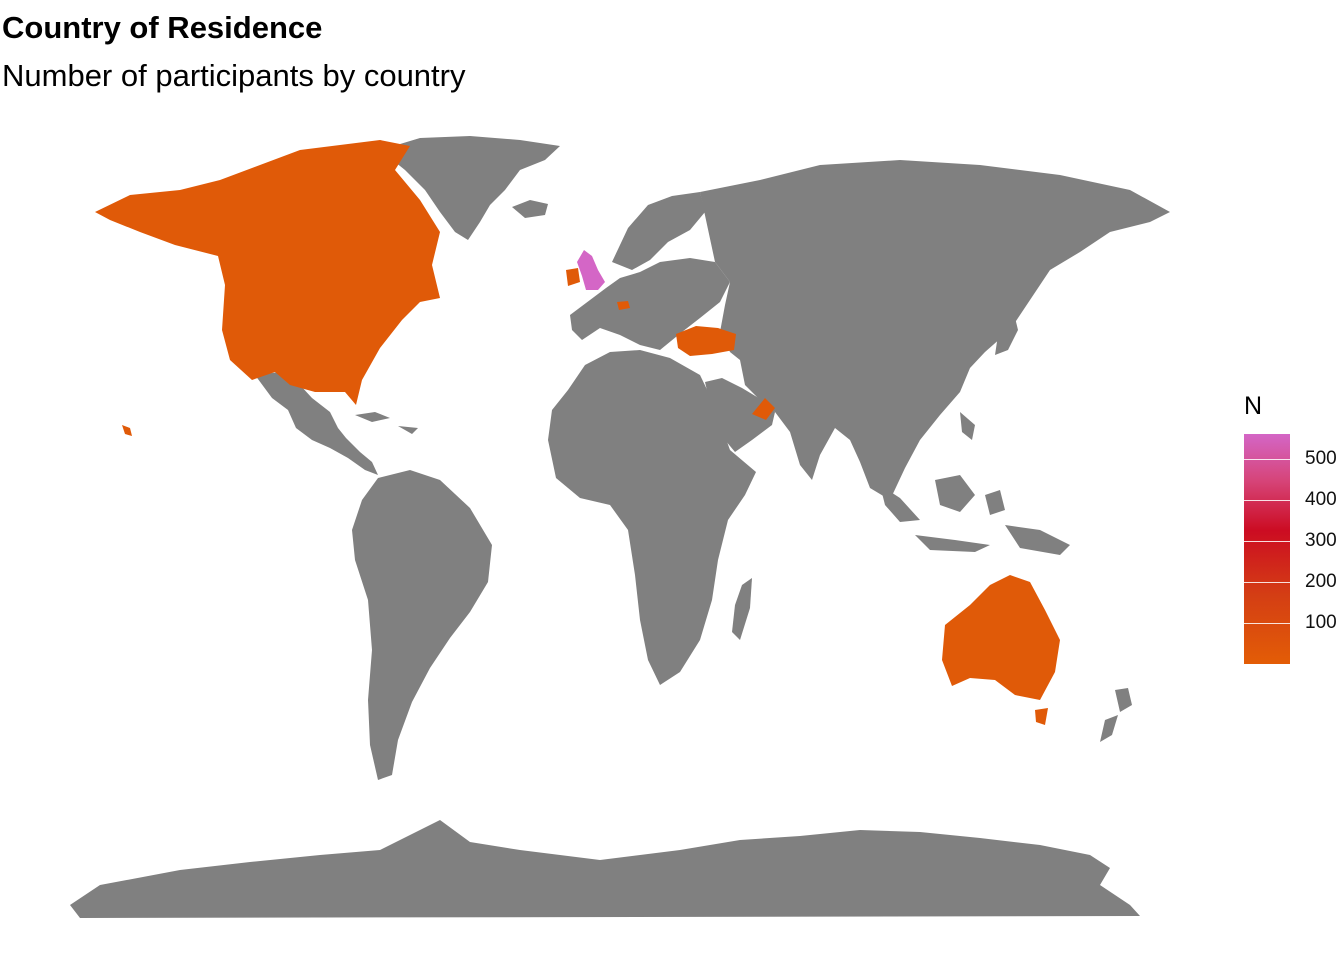 Image resolution: width=1344 pixels, height=960 pixels. What do you see at coordinates (935, 330) in the screenshot?
I see `continent-asia` at bounding box center [935, 330].